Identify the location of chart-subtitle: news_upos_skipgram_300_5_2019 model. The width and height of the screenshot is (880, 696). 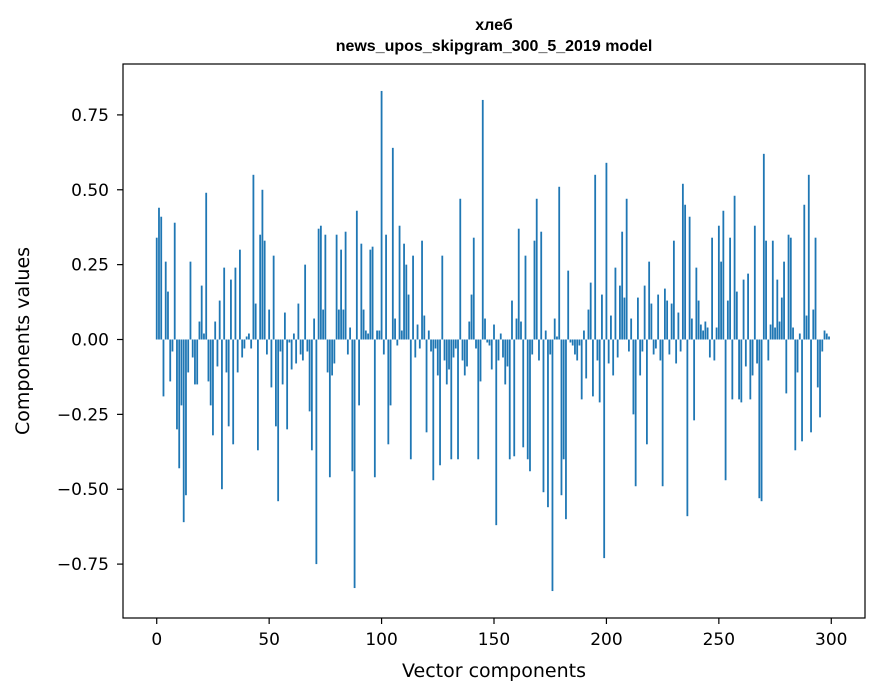
(494, 46).